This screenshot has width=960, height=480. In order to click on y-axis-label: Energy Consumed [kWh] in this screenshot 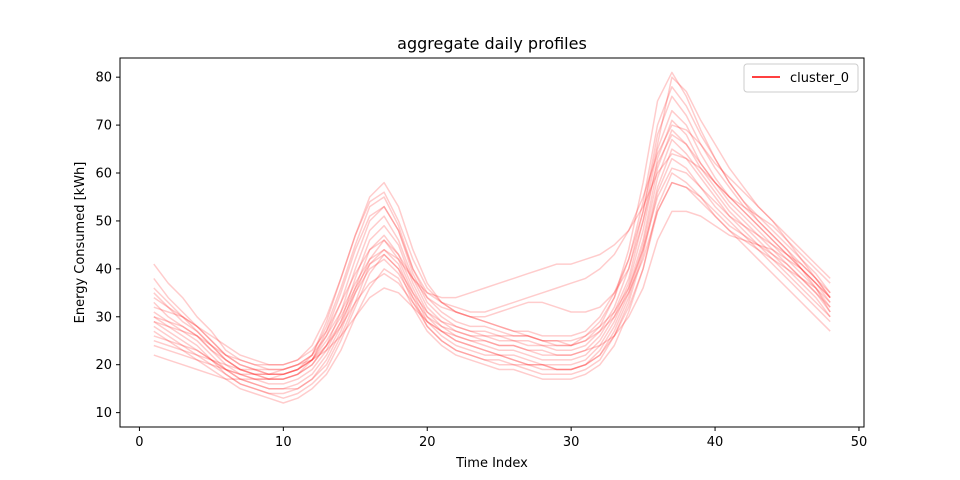, I will do `click(80, 243)`.